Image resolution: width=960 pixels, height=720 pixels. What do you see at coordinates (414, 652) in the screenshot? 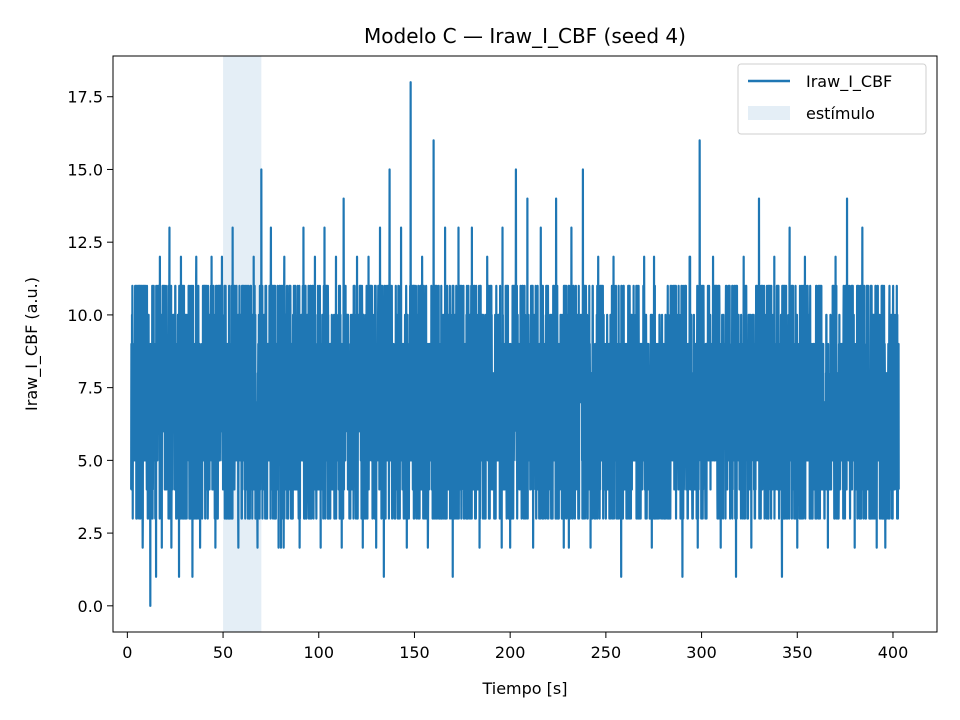
I see `x-tick-label: 150` at bounding box center [414, 652].